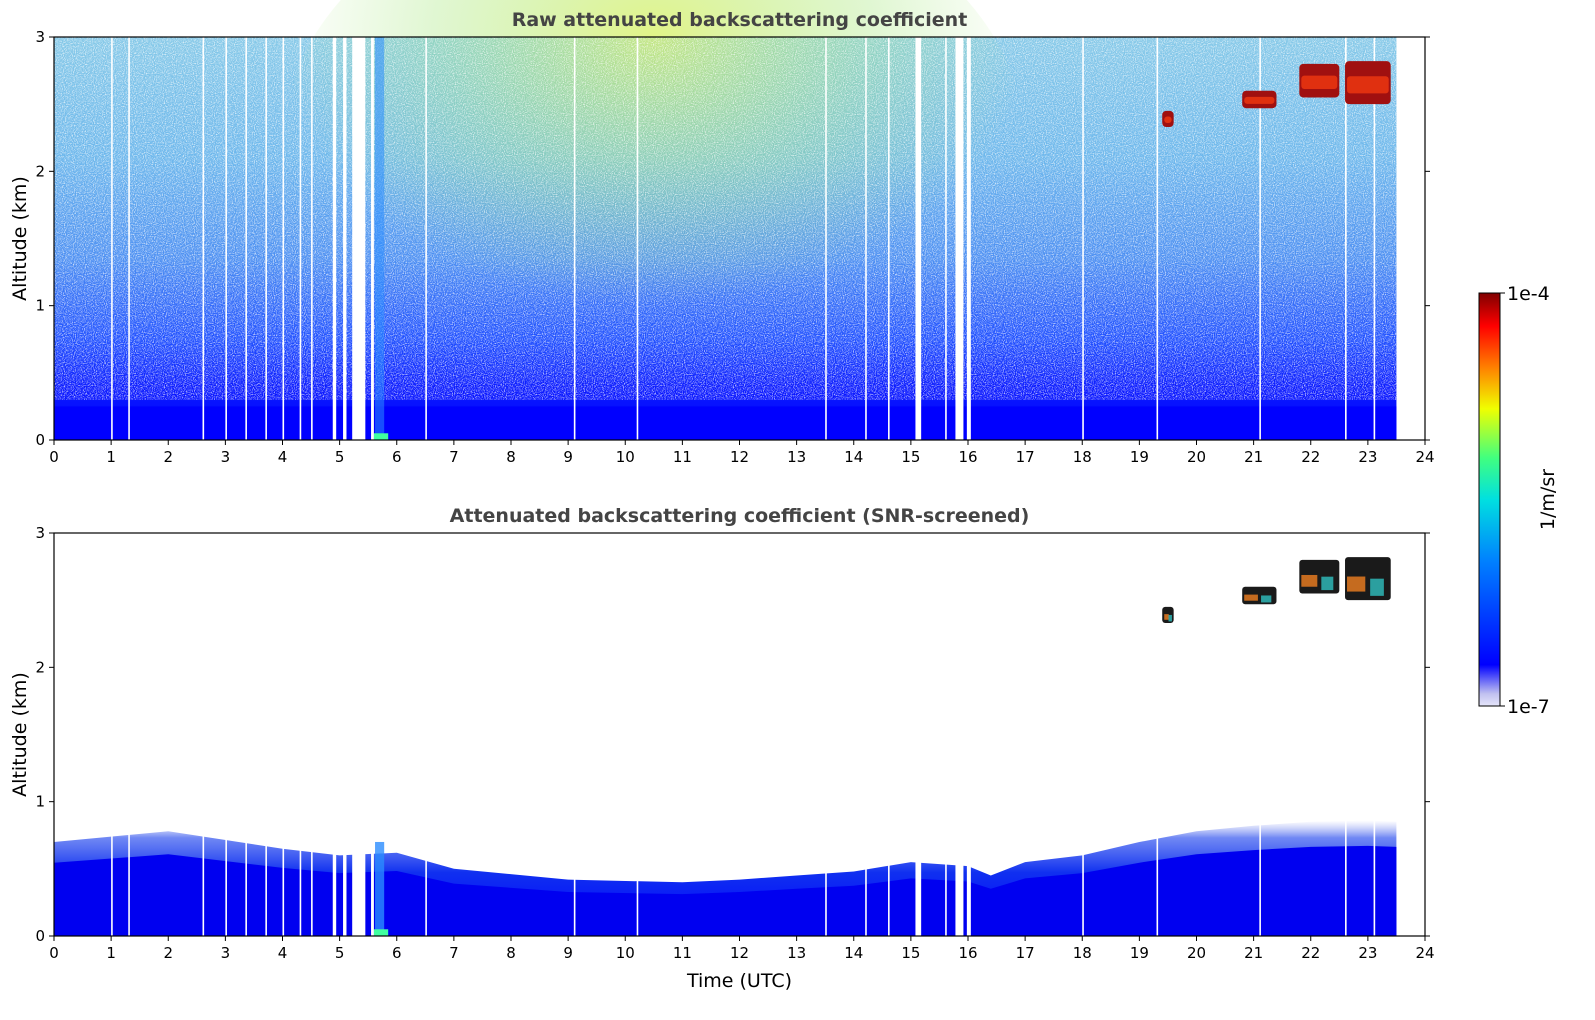 The height and width of the screenshot is (1020, 1595). Describe the element at coordinates (1548, 499) in the screenshot. I see `colorbar-unit-label: 1/m/sr` at that location.